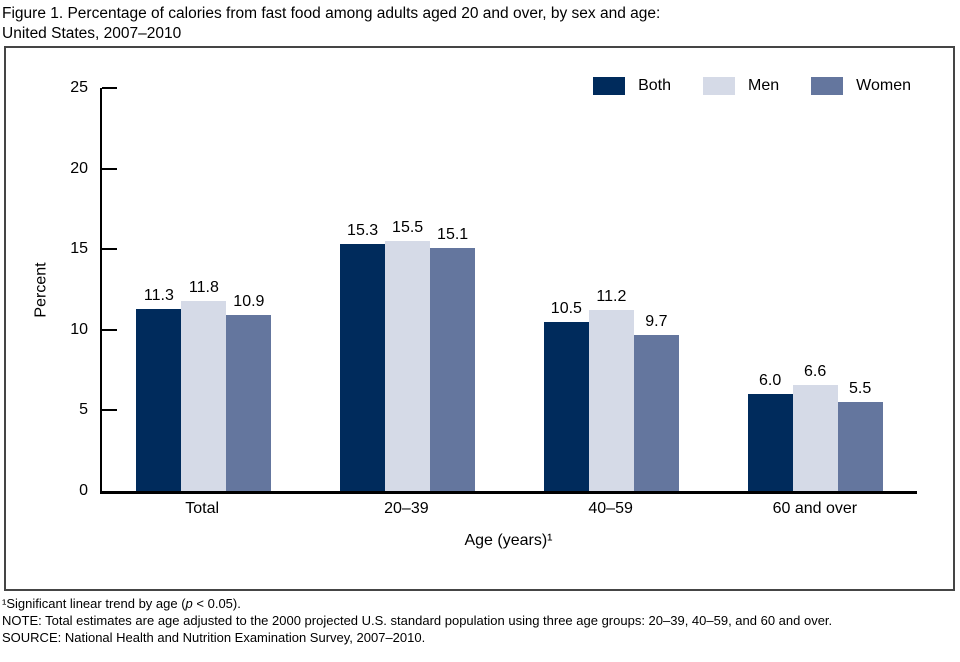 Image resolution: width=960 pixels, height=662 pixels. Describe the element at coordinates (189, 603) in the screenshot. I see `footnote-significance-p: p` at that location.